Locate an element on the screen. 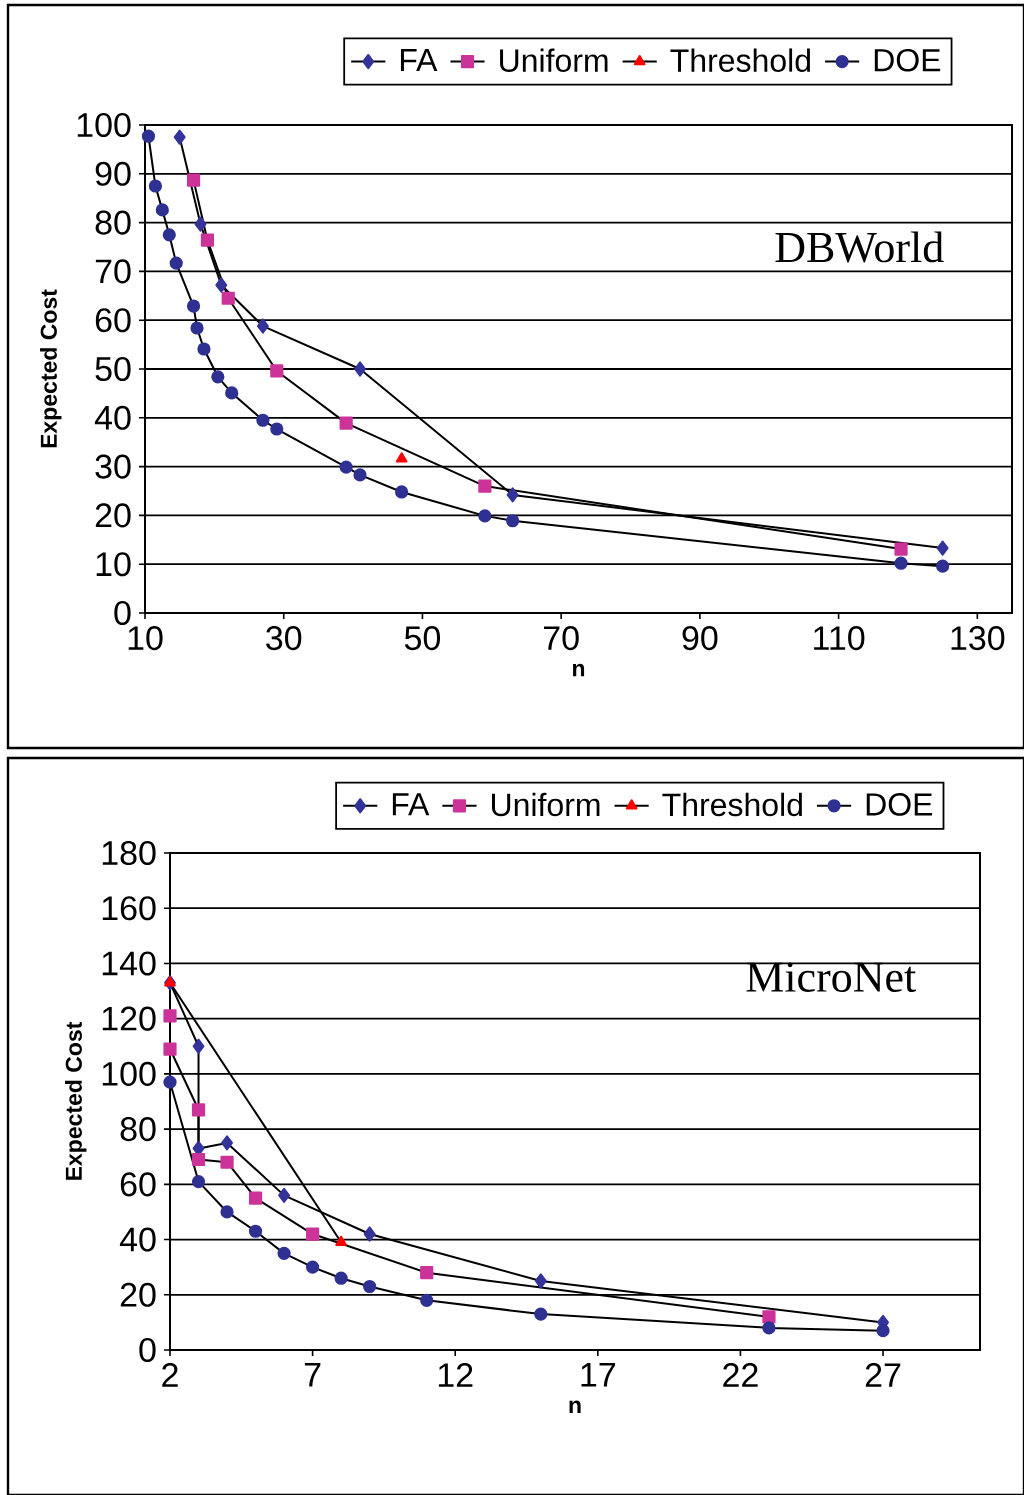  y-tick-label: 160 is located at coordinates (129, 908).